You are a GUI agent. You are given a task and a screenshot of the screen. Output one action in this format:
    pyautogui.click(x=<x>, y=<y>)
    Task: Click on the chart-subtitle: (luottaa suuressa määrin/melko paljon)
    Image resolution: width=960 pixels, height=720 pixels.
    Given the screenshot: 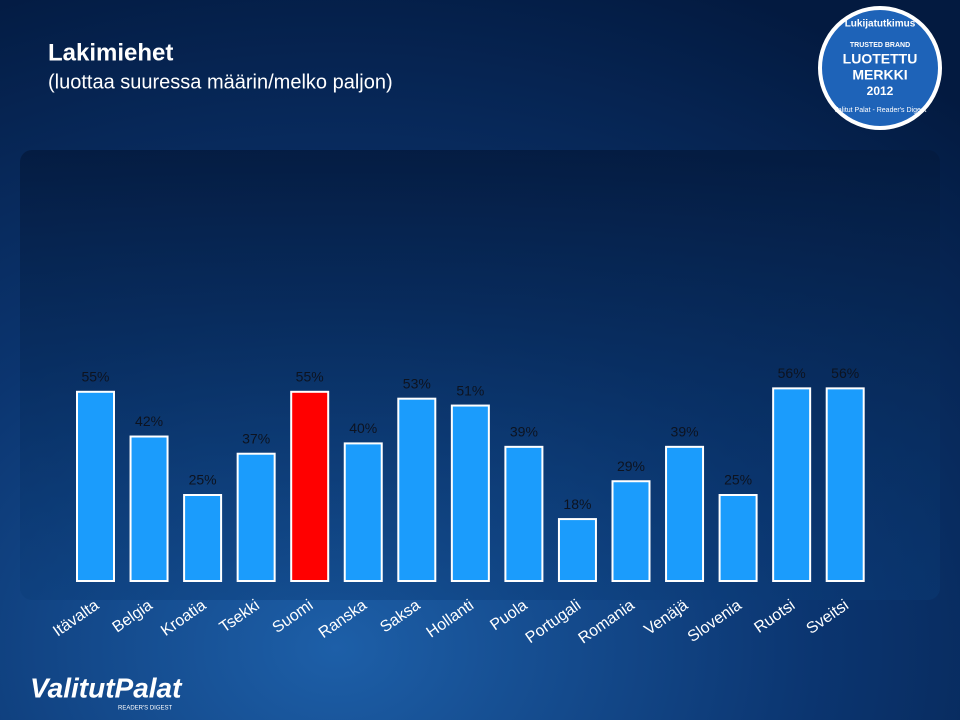 What is the action you would take?
    pyautogui.click(x=220, y=82)
    